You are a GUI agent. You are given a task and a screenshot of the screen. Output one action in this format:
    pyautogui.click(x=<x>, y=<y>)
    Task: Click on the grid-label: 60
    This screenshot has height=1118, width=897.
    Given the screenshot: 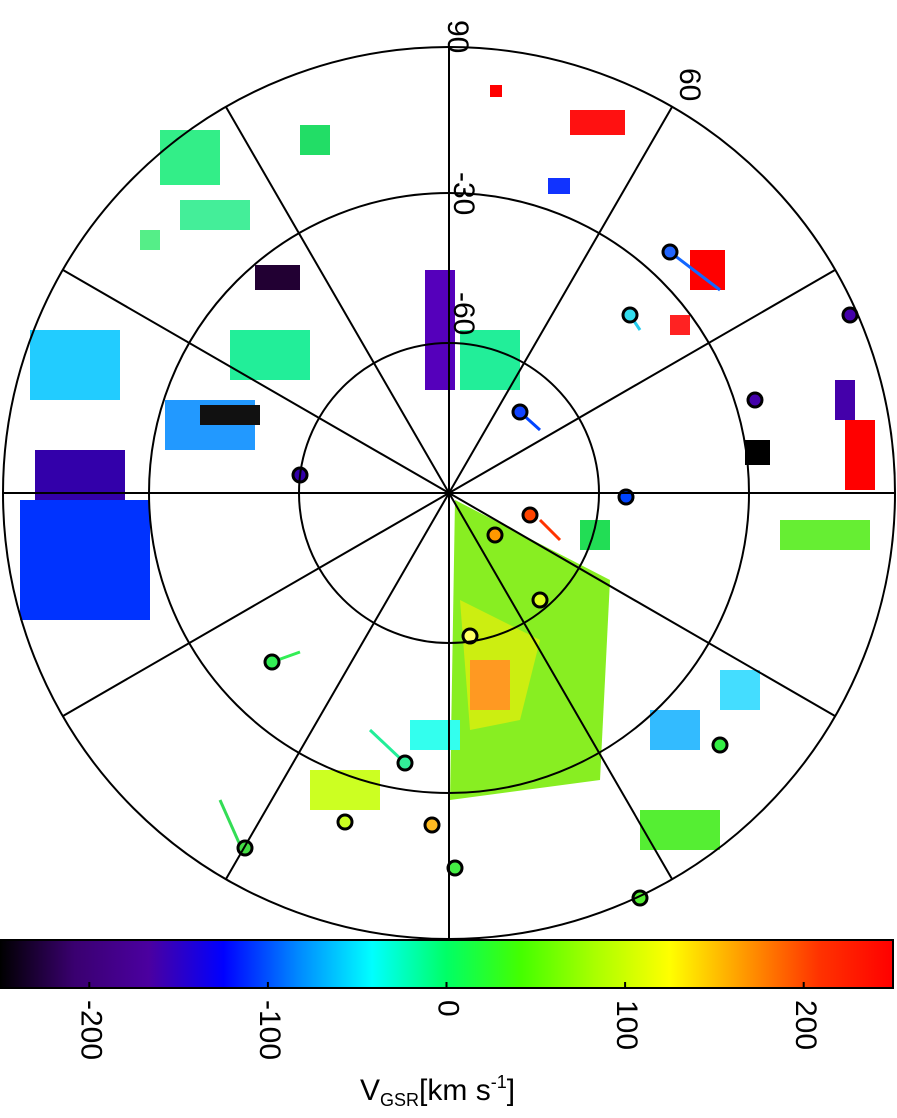 What is the action you would take?
    pyautogui.click(x=689, y=84)
    